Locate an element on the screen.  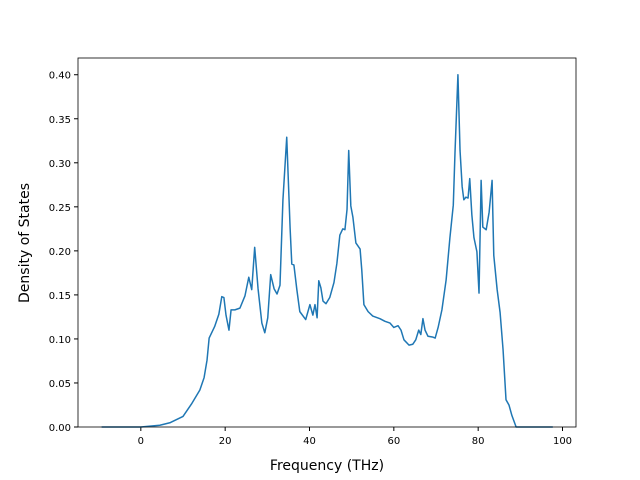
x-tick-label: 80 is located at coordinates (478, 441).